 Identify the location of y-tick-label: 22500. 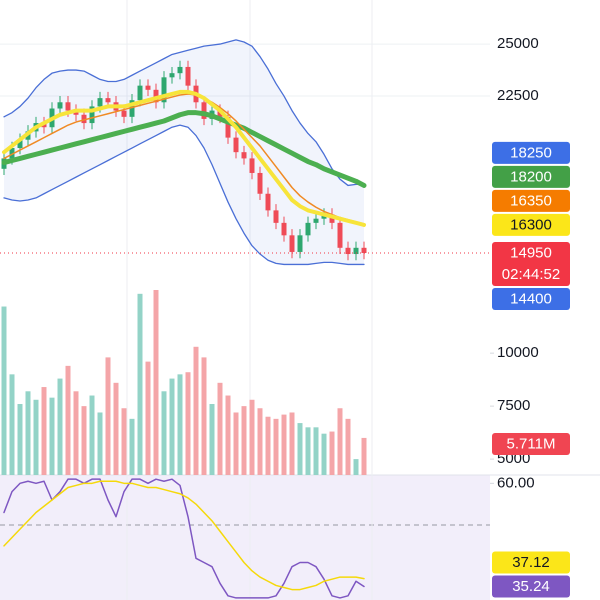
(518, 95).